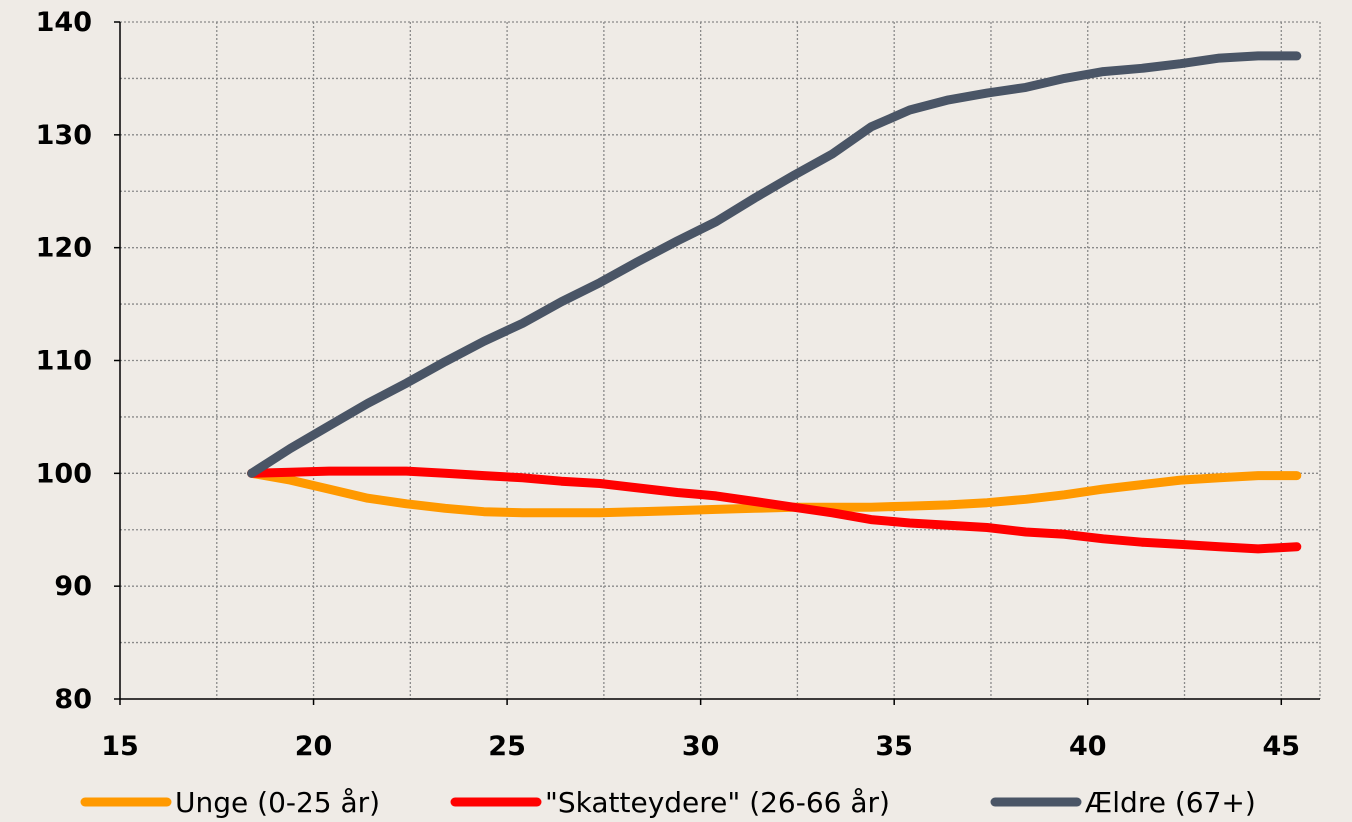  I want to click on x-tick-label: 45, so click(1282, 746).